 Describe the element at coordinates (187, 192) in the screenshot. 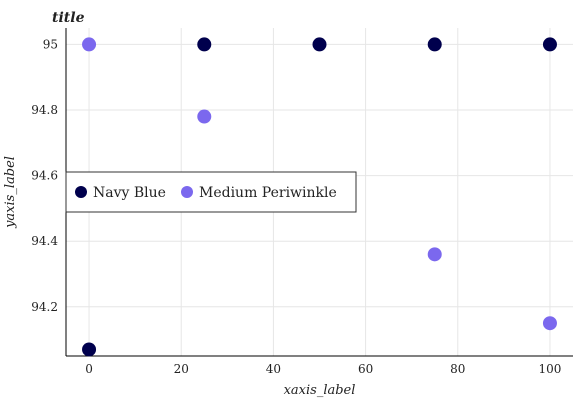

I see `legend-marker-medium-periwinkle` at that location.